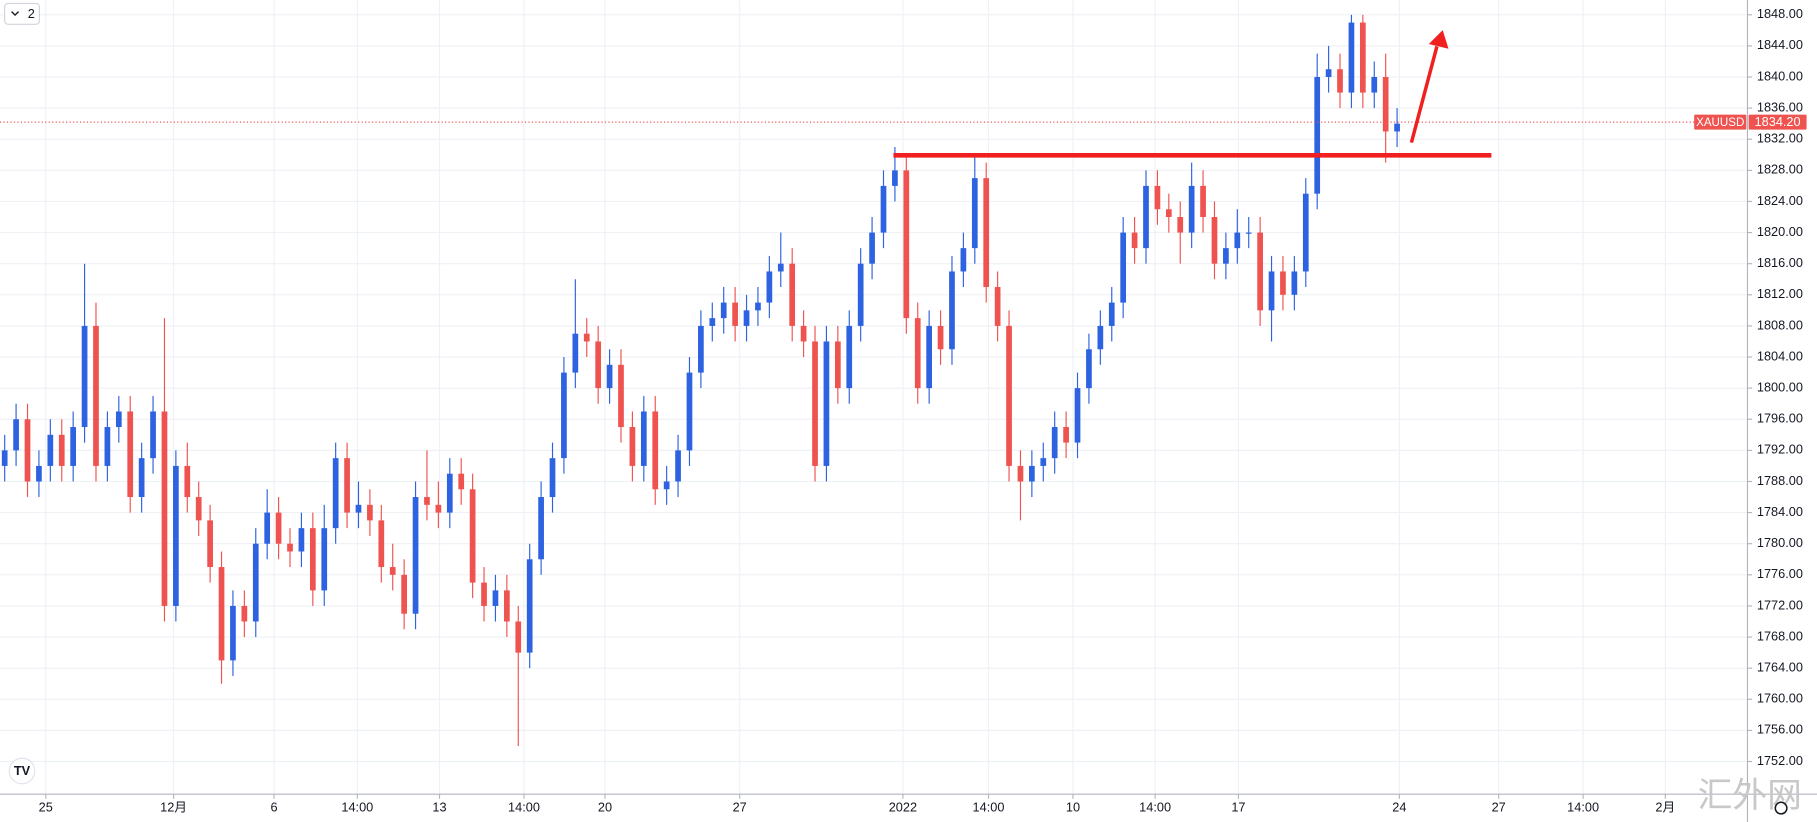 The image size is (1817, 822). Describe the element at coordinates (173, 806) in the screenshot. I see `x-tick-label: 12月` at that location.